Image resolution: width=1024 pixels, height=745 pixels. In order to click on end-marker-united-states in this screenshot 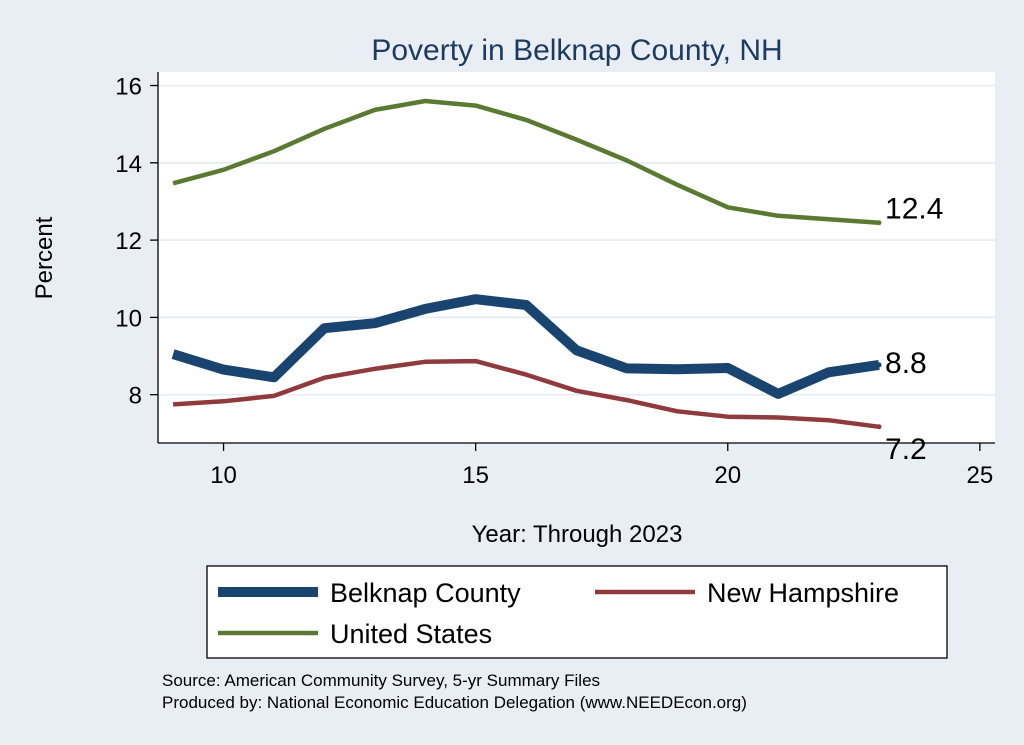, I will do `click(879, 223)`.